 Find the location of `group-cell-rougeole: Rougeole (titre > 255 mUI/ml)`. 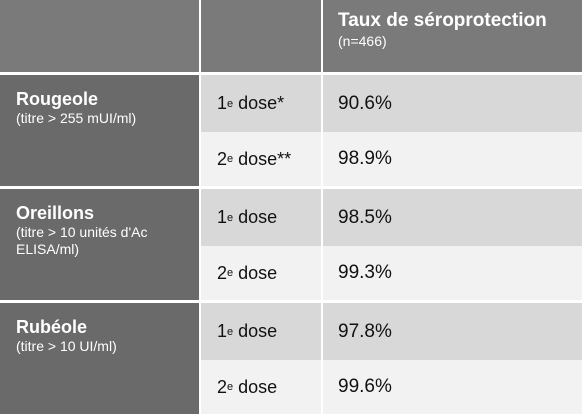

group-cell-rougeole: Rougeole (titre > 255 mUI/ml) is located at coordinates (99, 129).